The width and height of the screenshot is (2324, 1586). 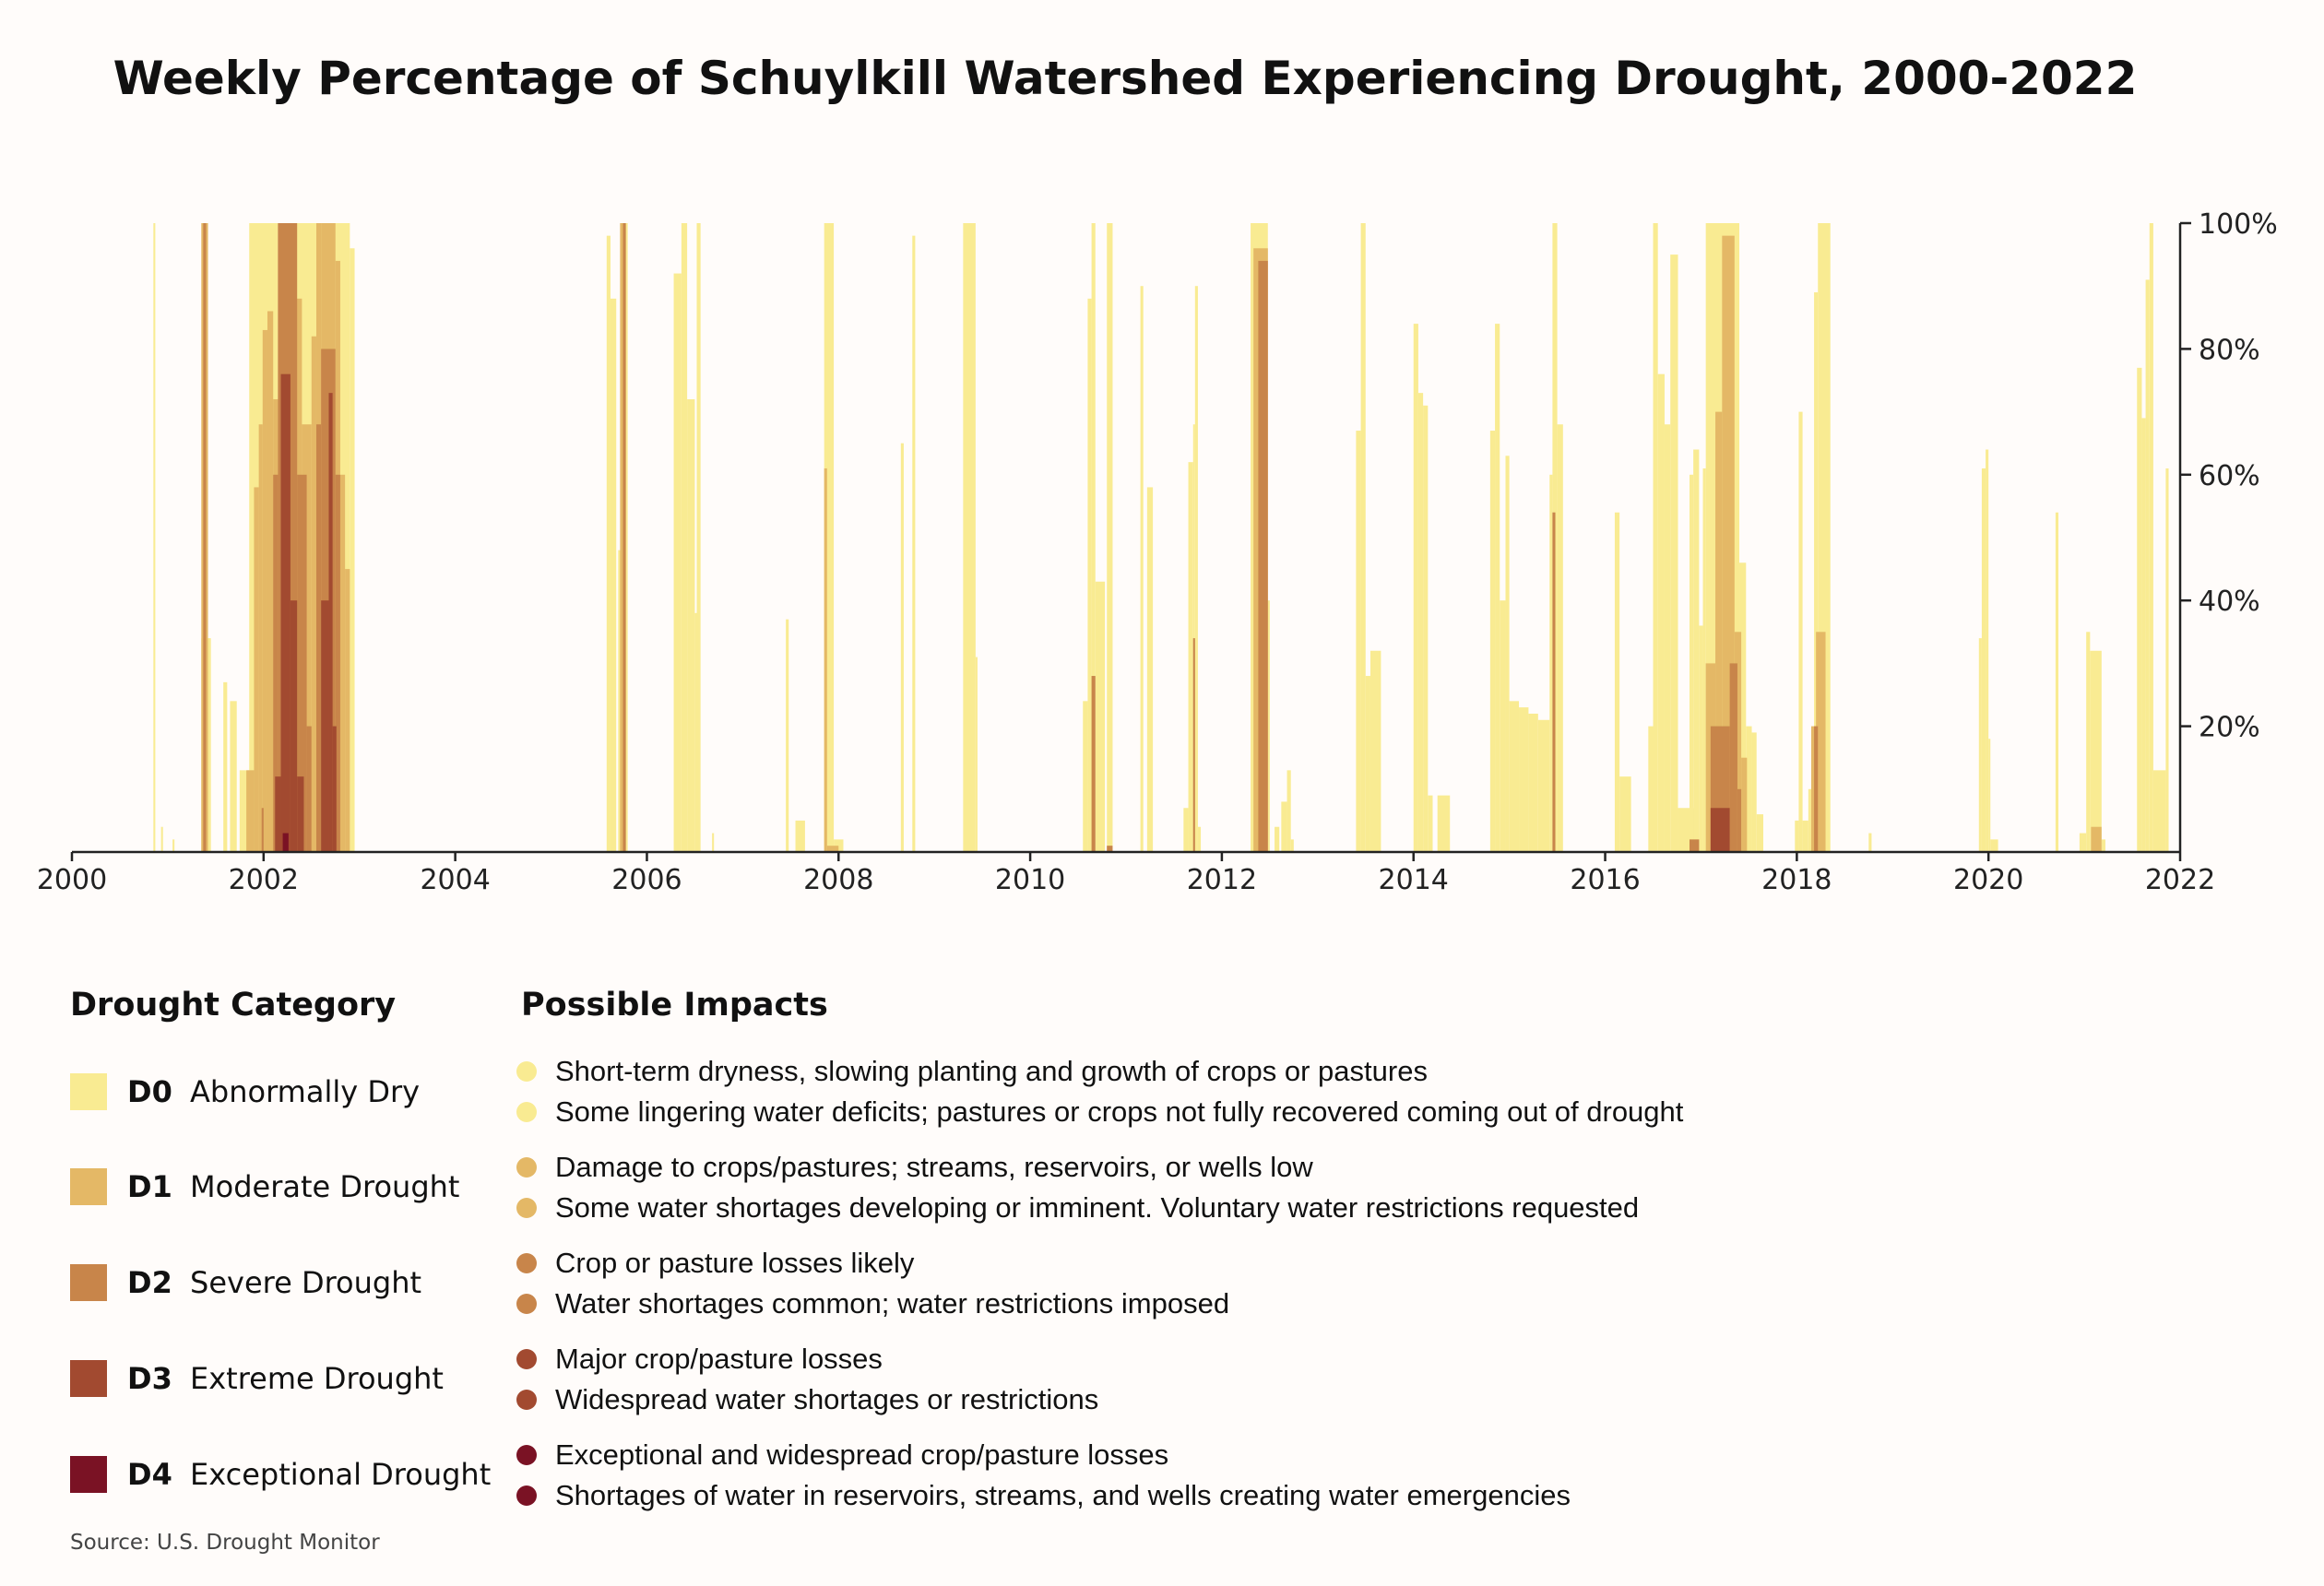 What do you see at coordinates (88, 1474) in the screenshot?
I see `legend-swatch-d4` at bounding box center [88, 1474].